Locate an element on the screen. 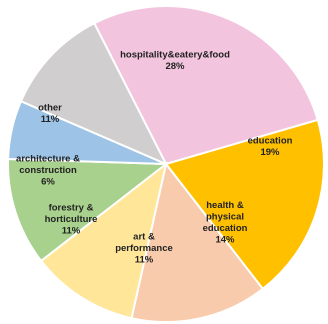 This screenshot has width=328, height=324. slice-label-hospitality-eatery-food: hospitality&eatery&food 28% is located at coordinates (175, 60).